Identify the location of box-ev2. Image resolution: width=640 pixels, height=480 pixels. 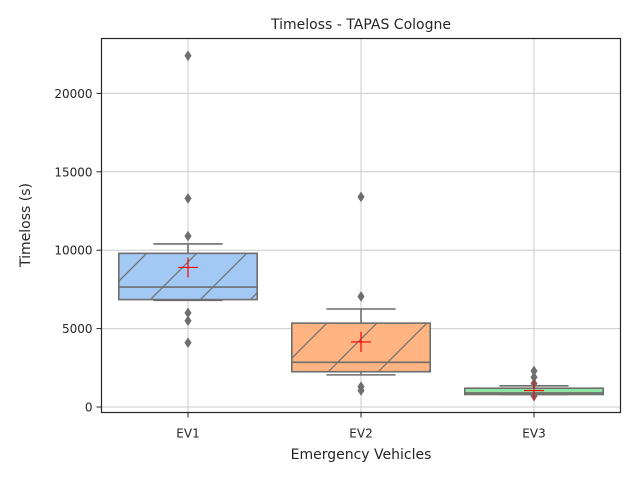
(360, 293).